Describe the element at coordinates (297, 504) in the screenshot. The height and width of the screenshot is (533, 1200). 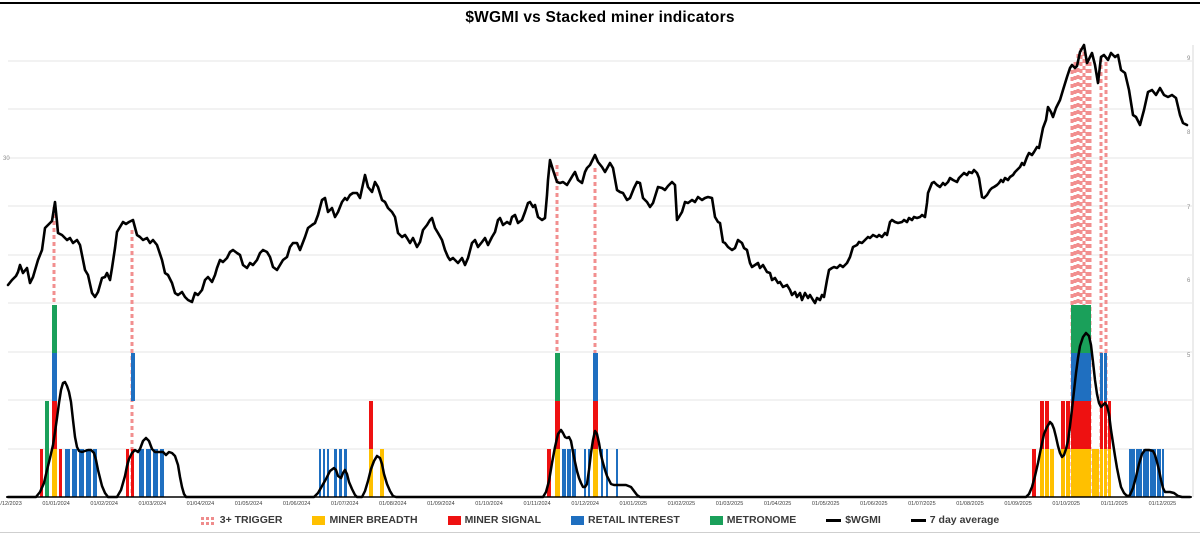
I see `x-axis-tick-label: 01/06/2024` at that location.